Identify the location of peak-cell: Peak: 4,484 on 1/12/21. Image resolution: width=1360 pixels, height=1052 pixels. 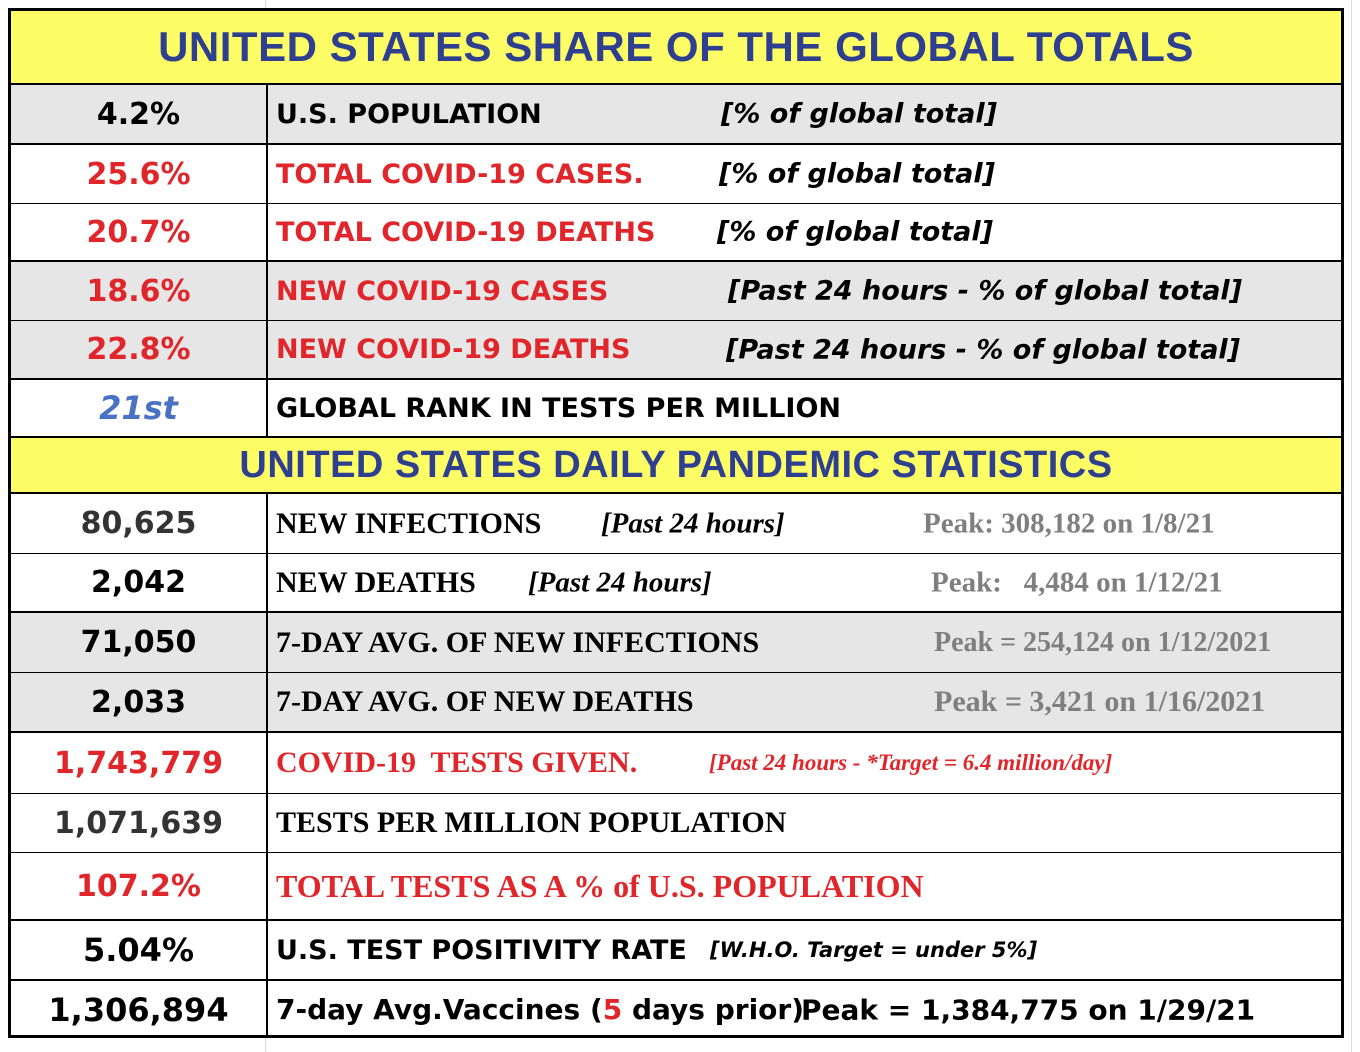
(1077, 582).